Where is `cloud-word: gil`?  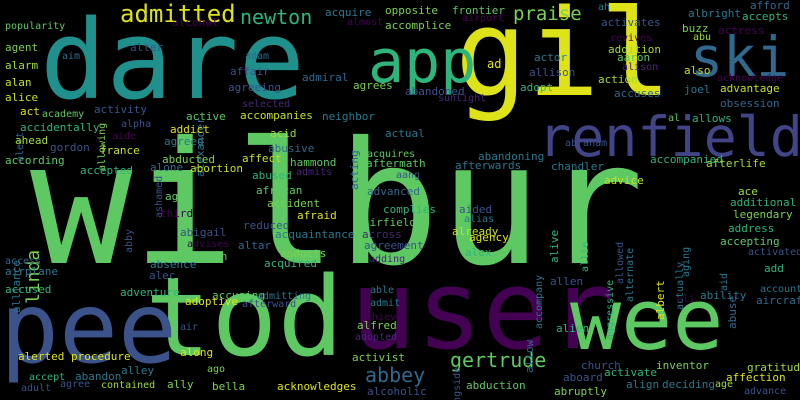
cloud-word: gil is located at coordinates (563, 62).